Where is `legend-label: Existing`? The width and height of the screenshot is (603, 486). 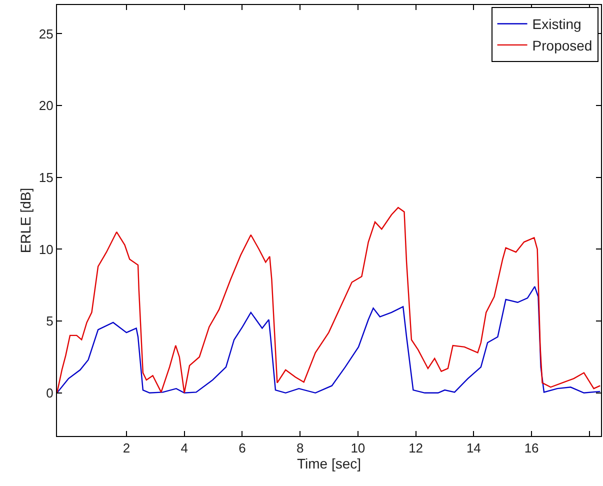 legend-label: Existing is located at coordinates (557, 24).